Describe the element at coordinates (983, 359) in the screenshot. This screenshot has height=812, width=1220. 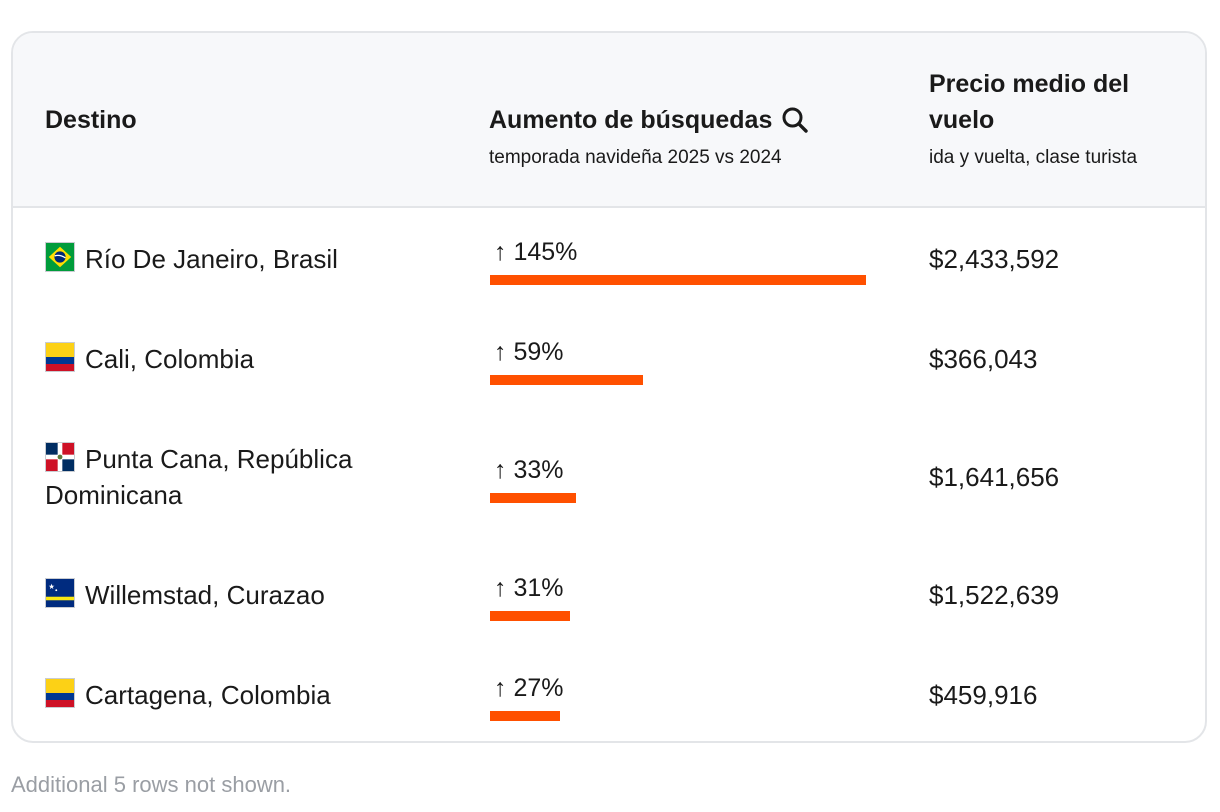
I see `price-cell: $366,043` at that location.